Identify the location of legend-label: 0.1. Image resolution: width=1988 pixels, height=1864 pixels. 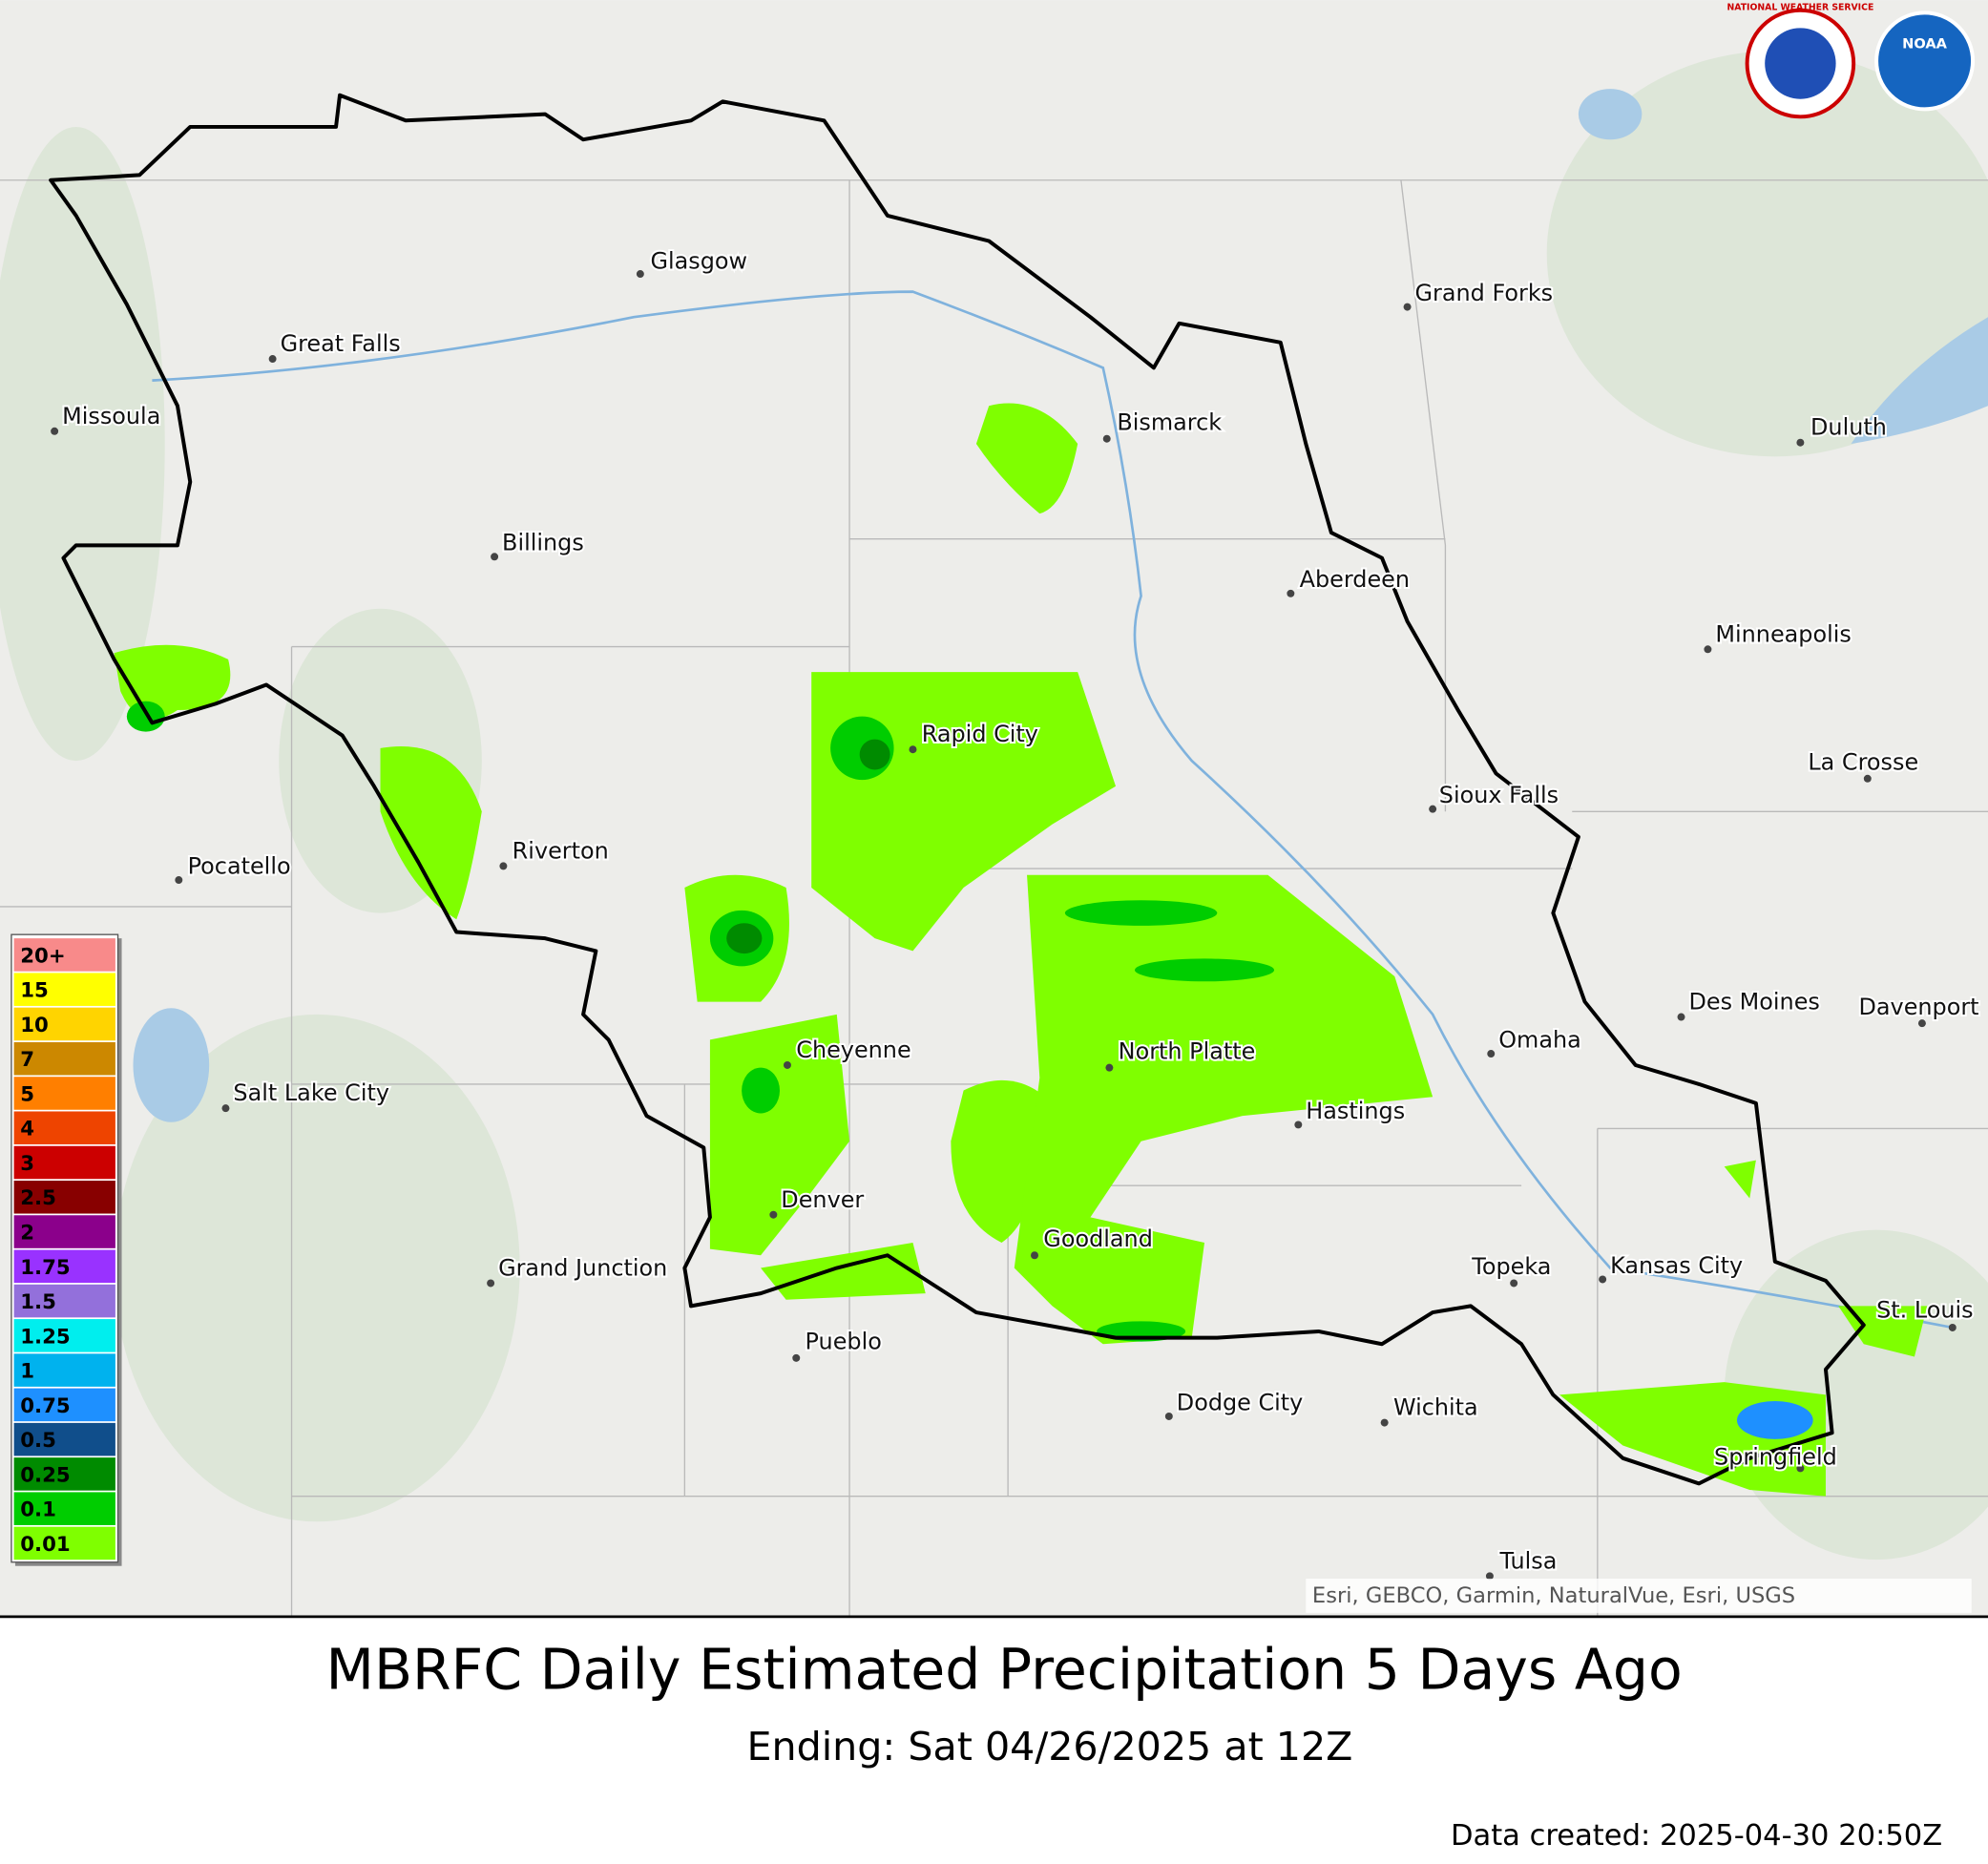
(38, 1510).